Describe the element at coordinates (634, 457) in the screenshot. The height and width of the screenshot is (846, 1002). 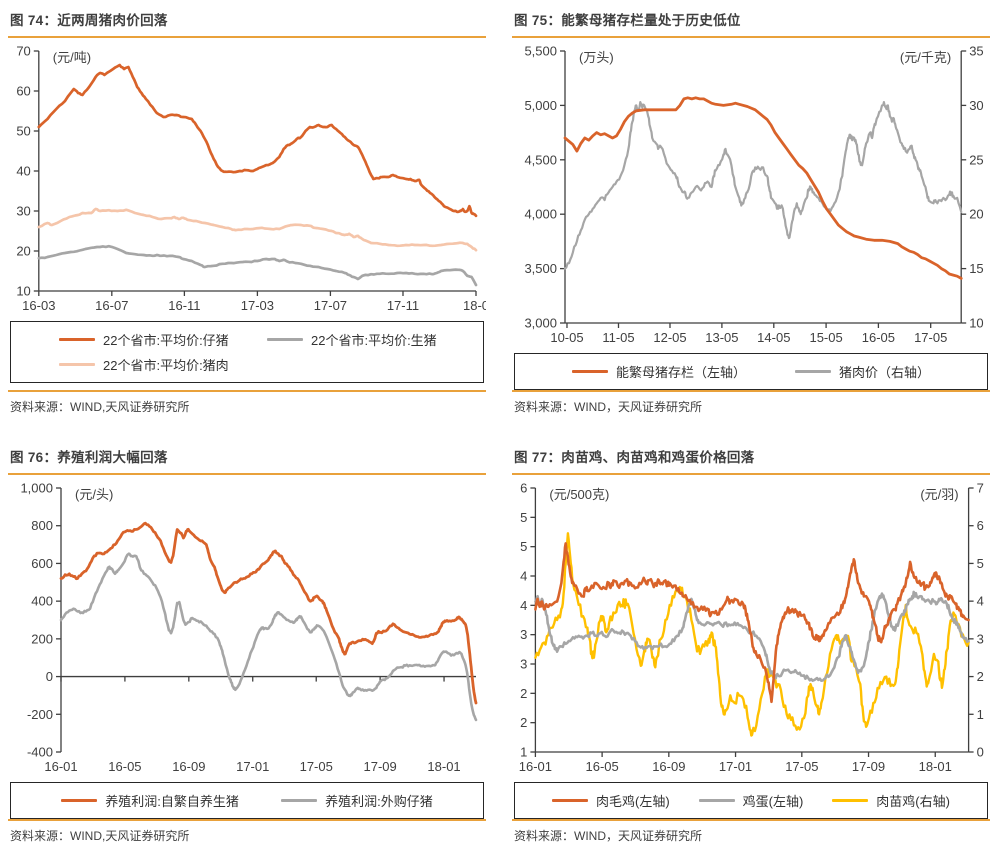
I see `figure-77-title: 图 77：肉苗鸡、肉苗鸡和鸡蛋价格回落` at that location.